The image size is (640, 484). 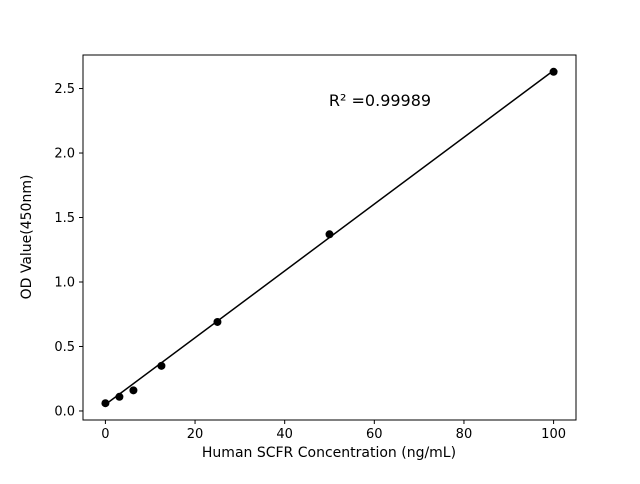 What do you see at coordinates (64, 411) in the screenshot?
I see `y-tick-label: 0.0` at bounding box center [64, 411].